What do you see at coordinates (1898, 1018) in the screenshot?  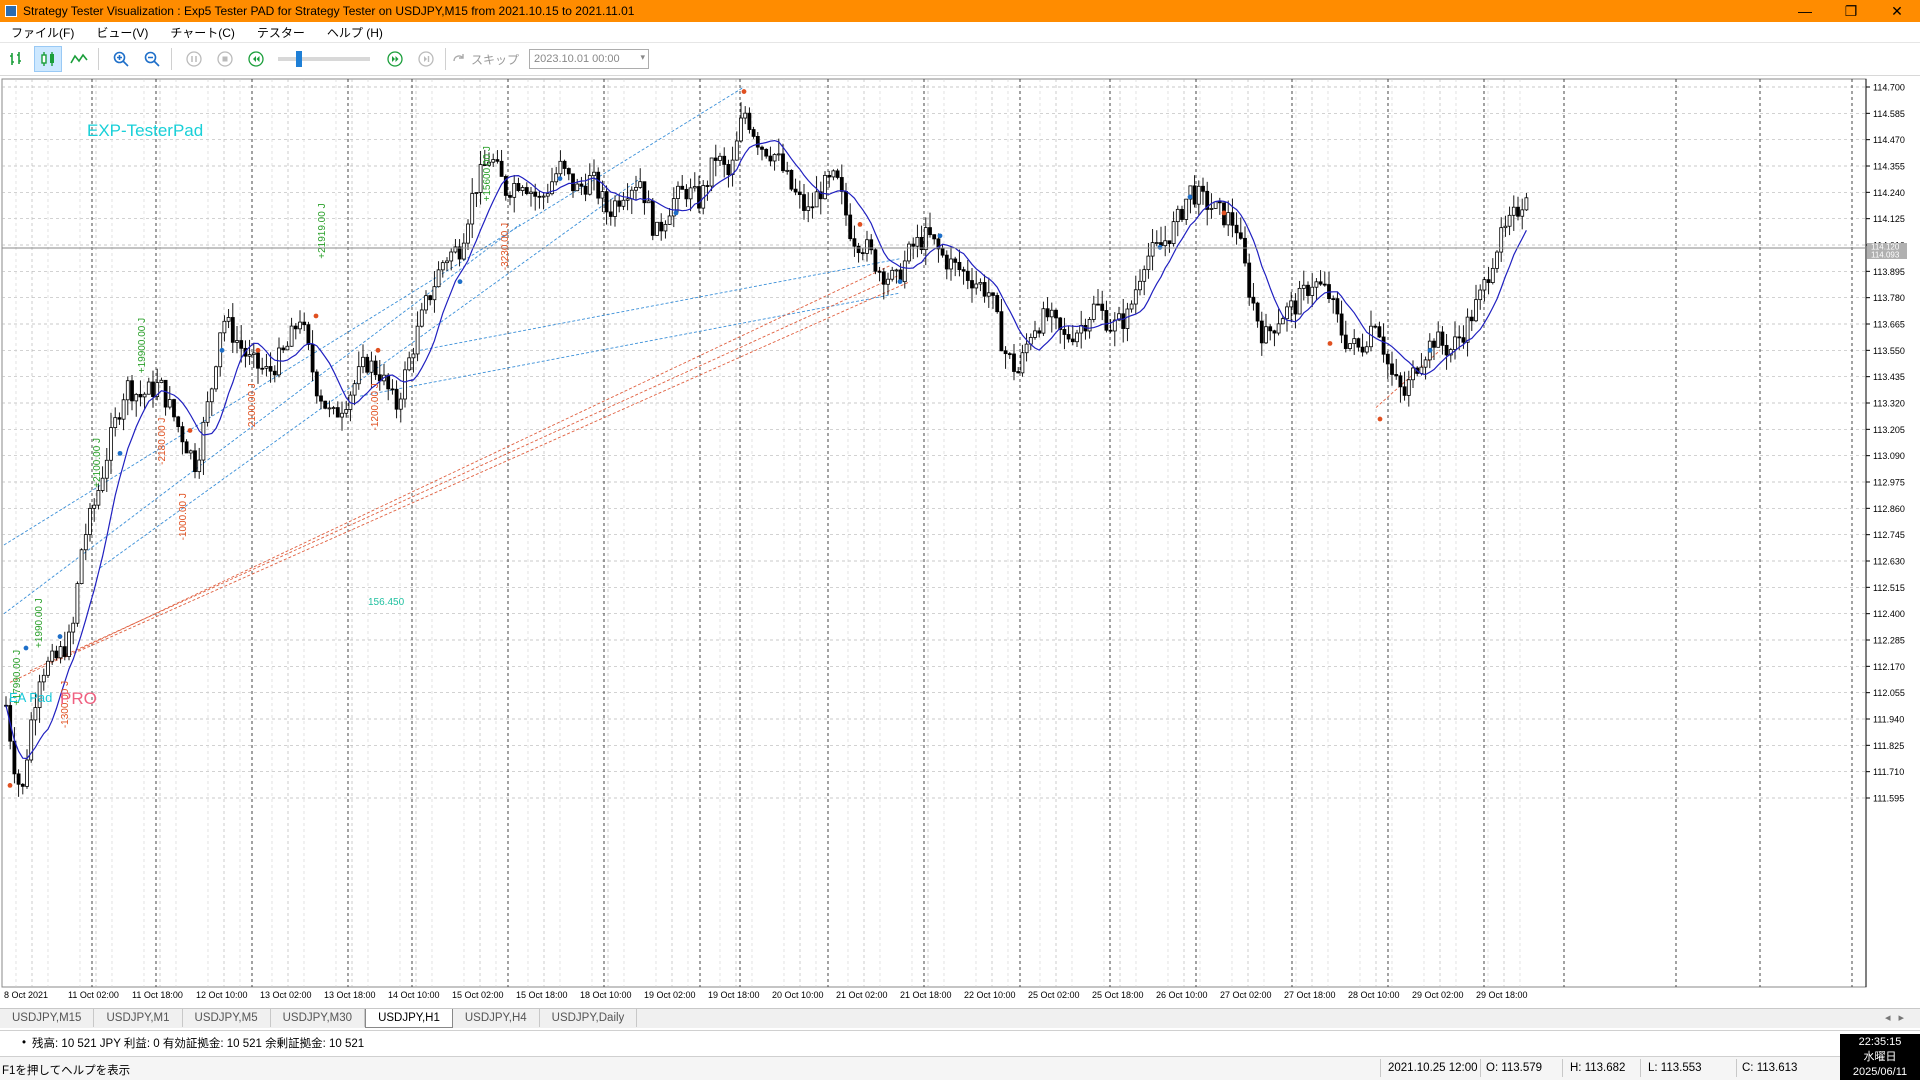 I see `tab-scroll-arrows: ◂▸` at bounding box center [1898, 1018].